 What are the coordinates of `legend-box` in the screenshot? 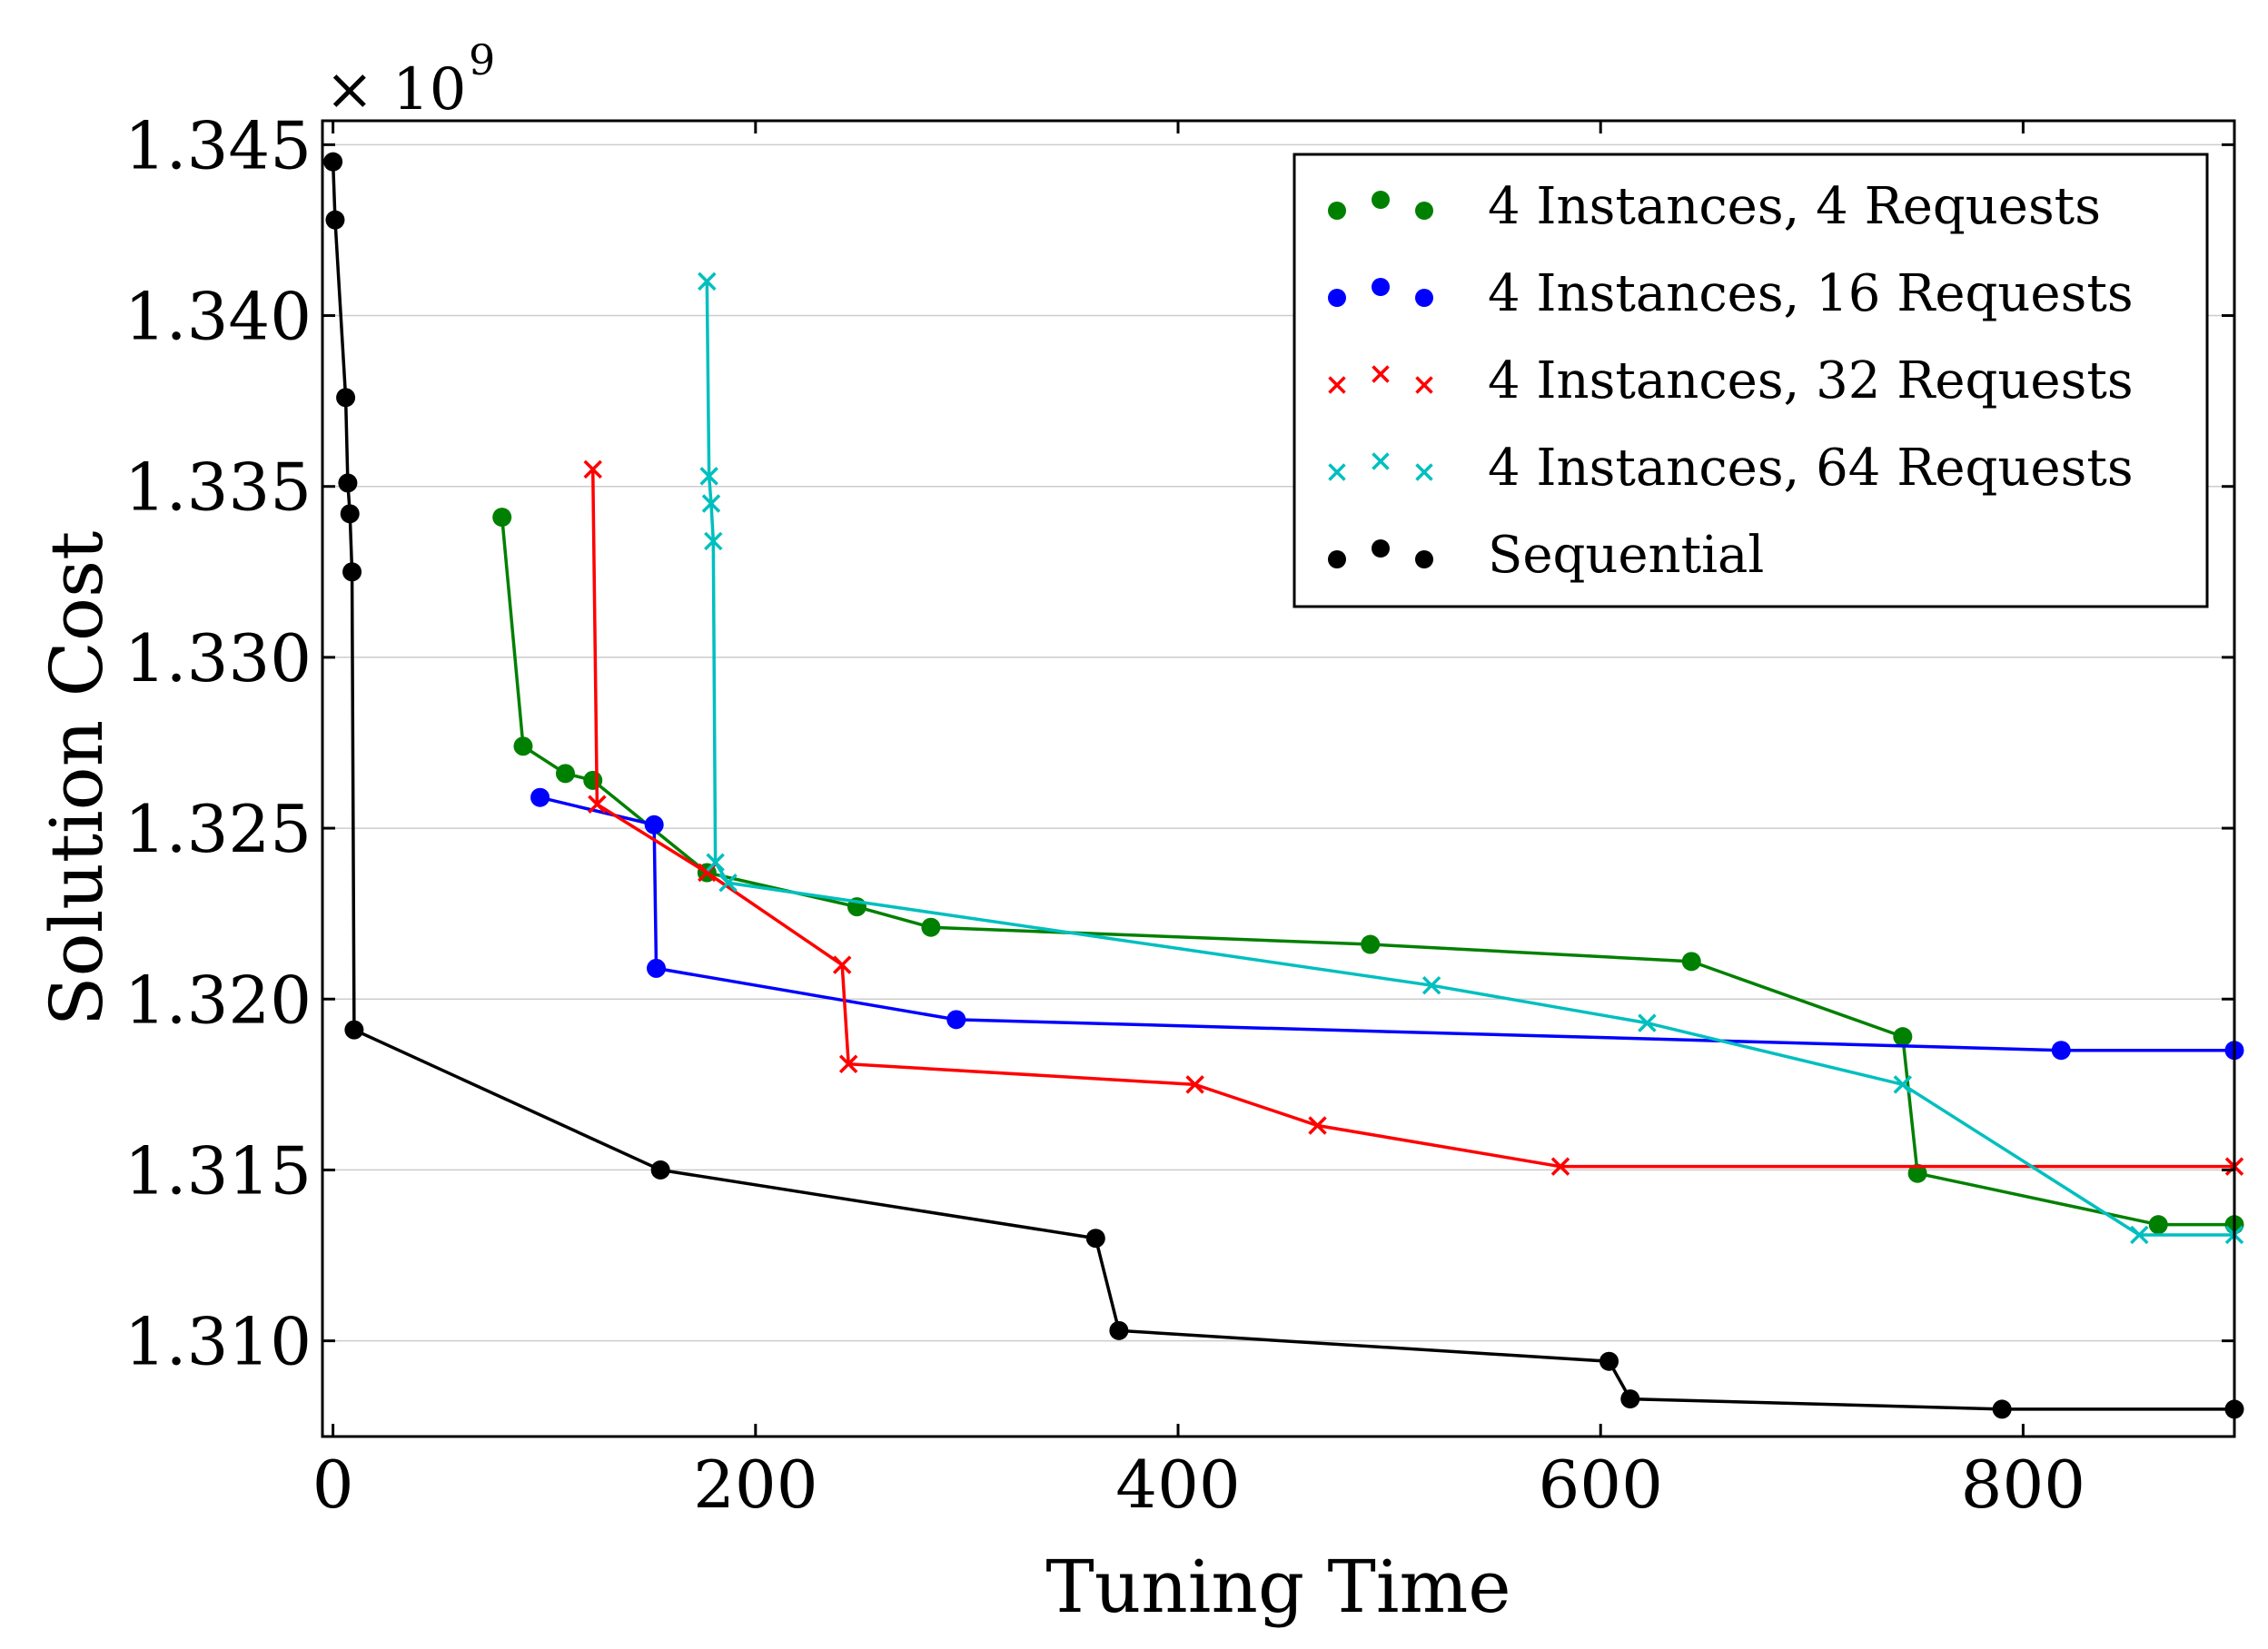 It's located at (1750, 381).